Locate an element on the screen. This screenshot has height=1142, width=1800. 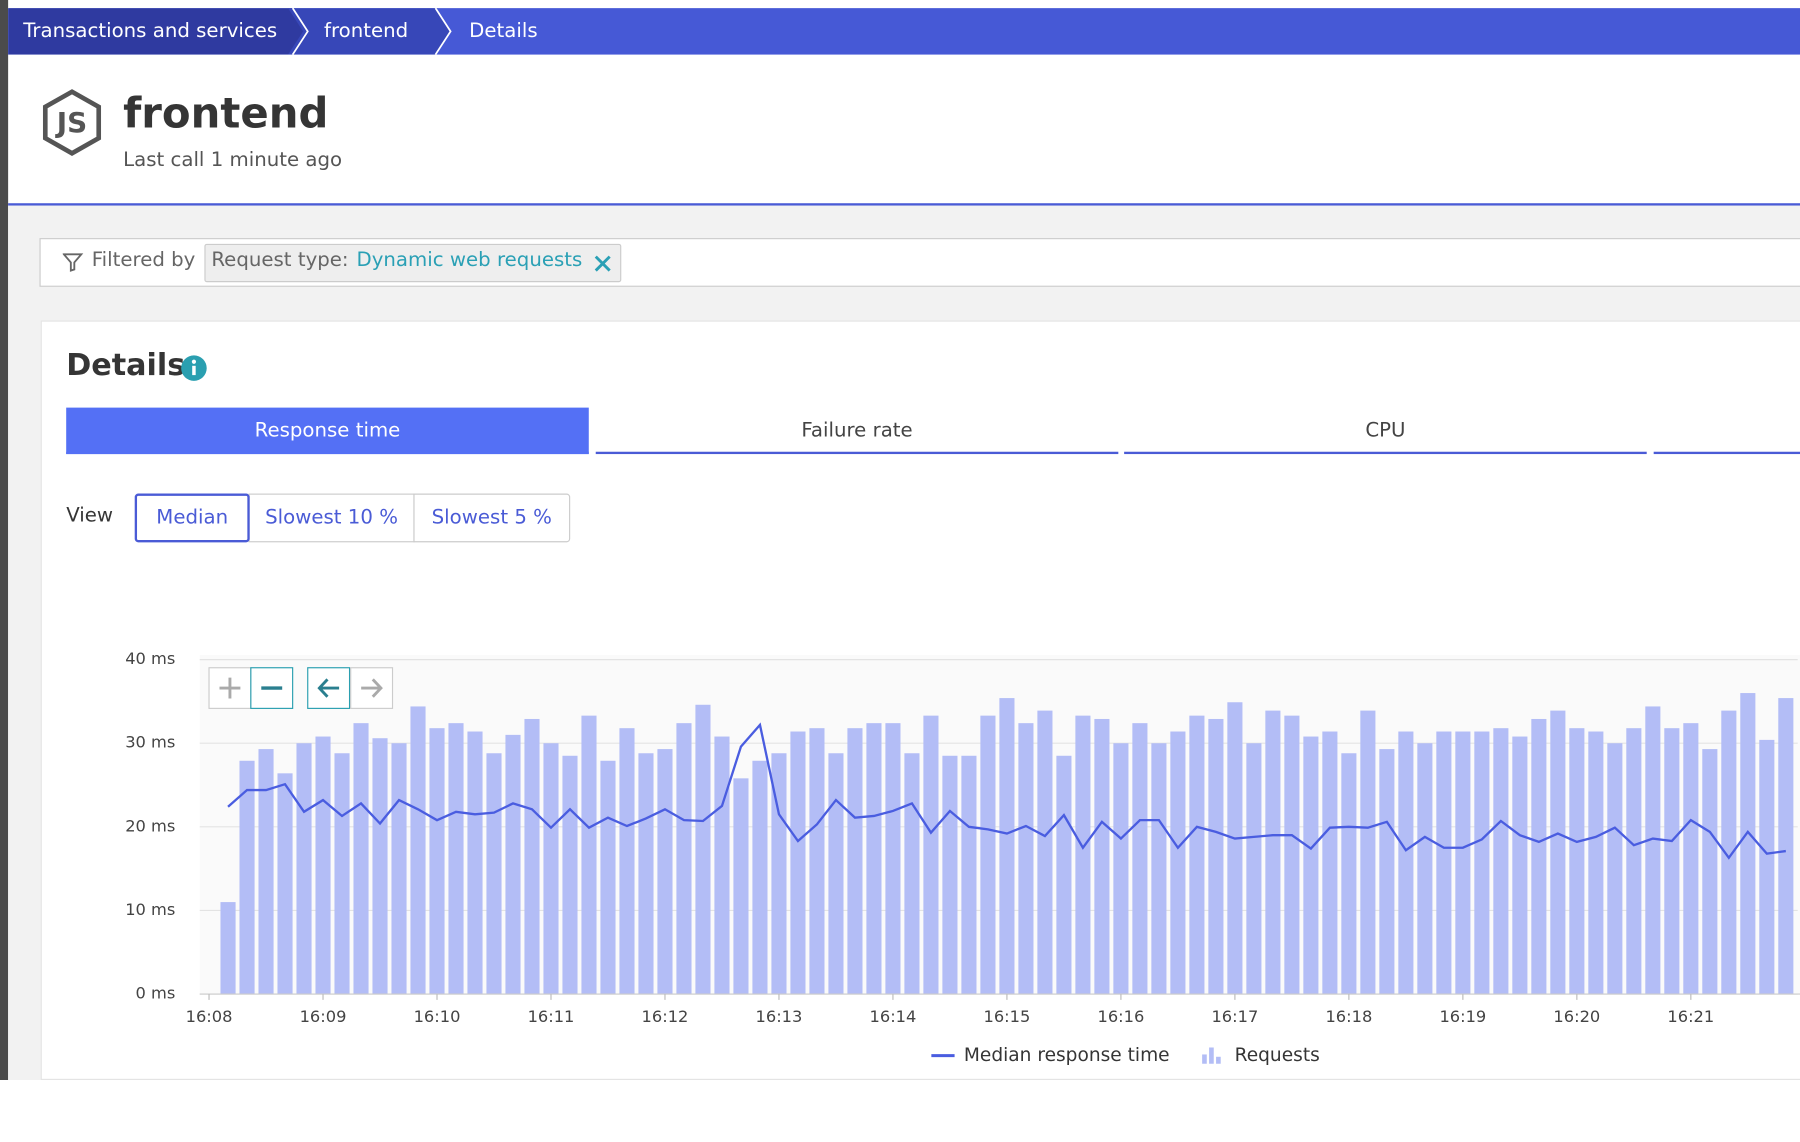
remove-filter is located at coordinates (602, 263).